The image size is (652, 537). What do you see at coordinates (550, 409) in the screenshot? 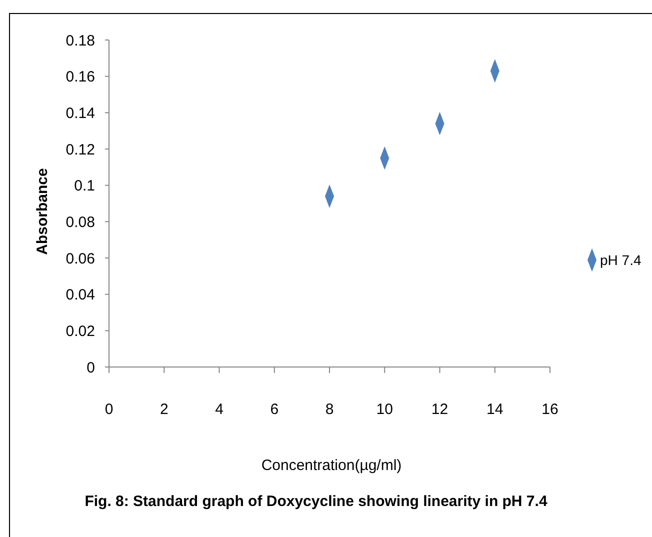
I see `x-tick-label: 16` at bounding box center [550, 409].